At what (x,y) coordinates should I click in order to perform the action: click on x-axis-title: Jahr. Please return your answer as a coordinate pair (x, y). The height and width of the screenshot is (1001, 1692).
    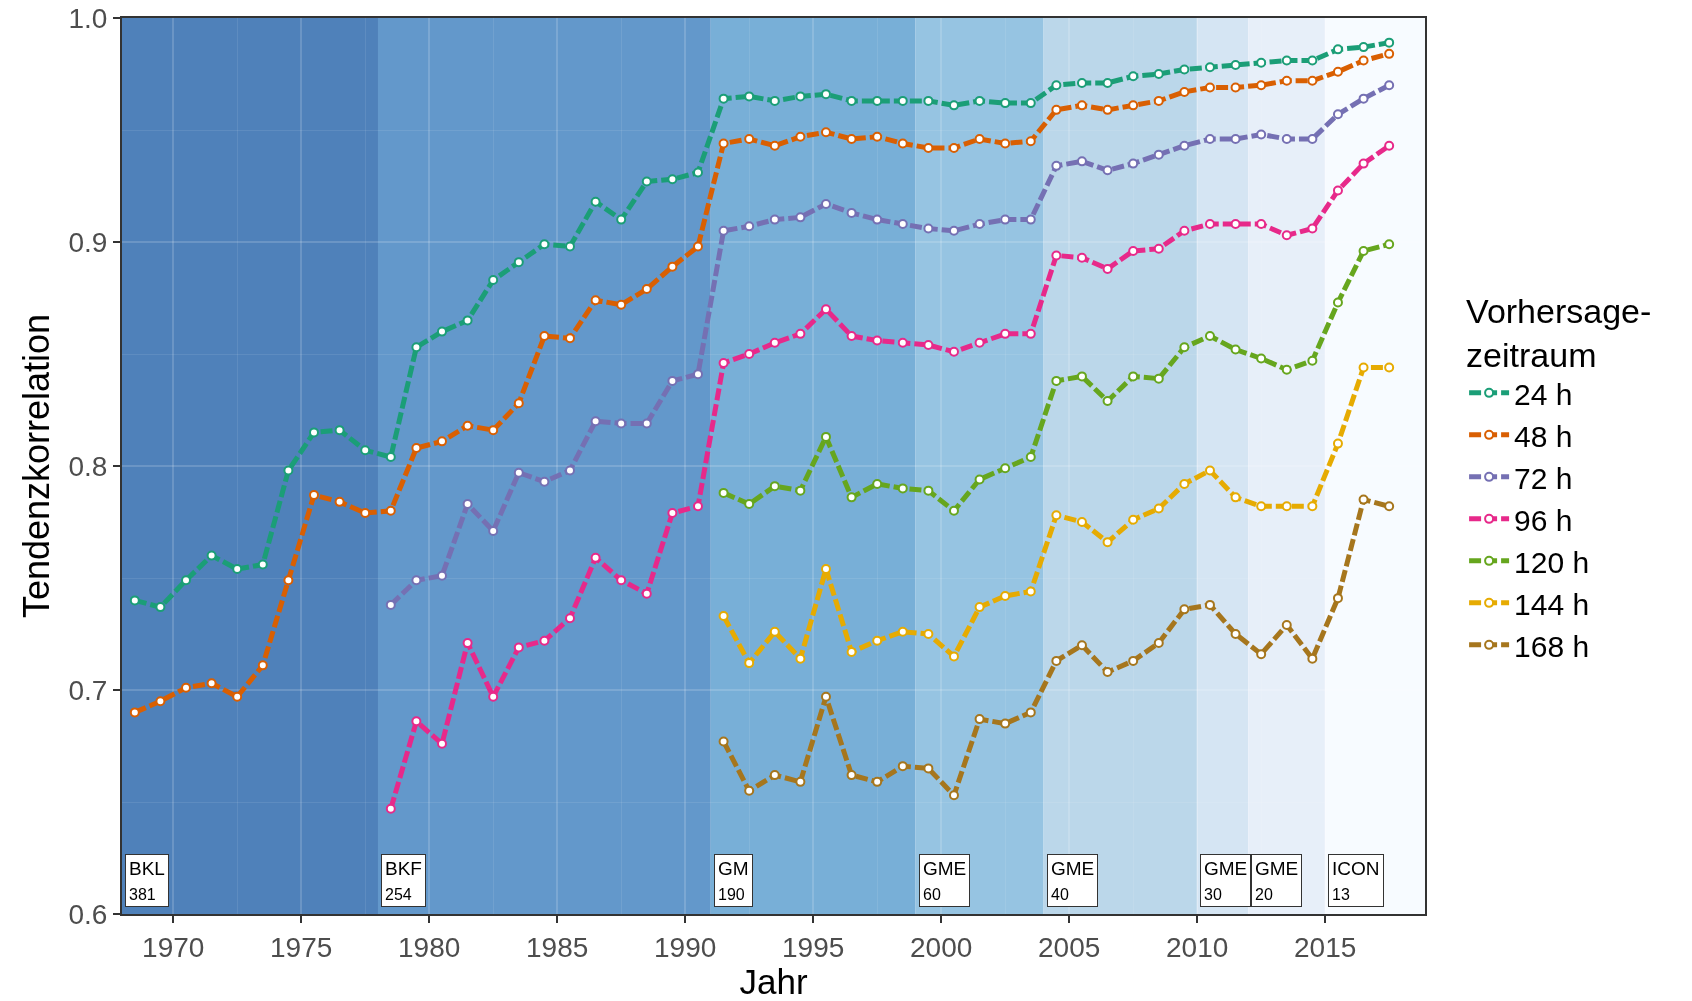
    Looking at the image, I should click on (773, 981).